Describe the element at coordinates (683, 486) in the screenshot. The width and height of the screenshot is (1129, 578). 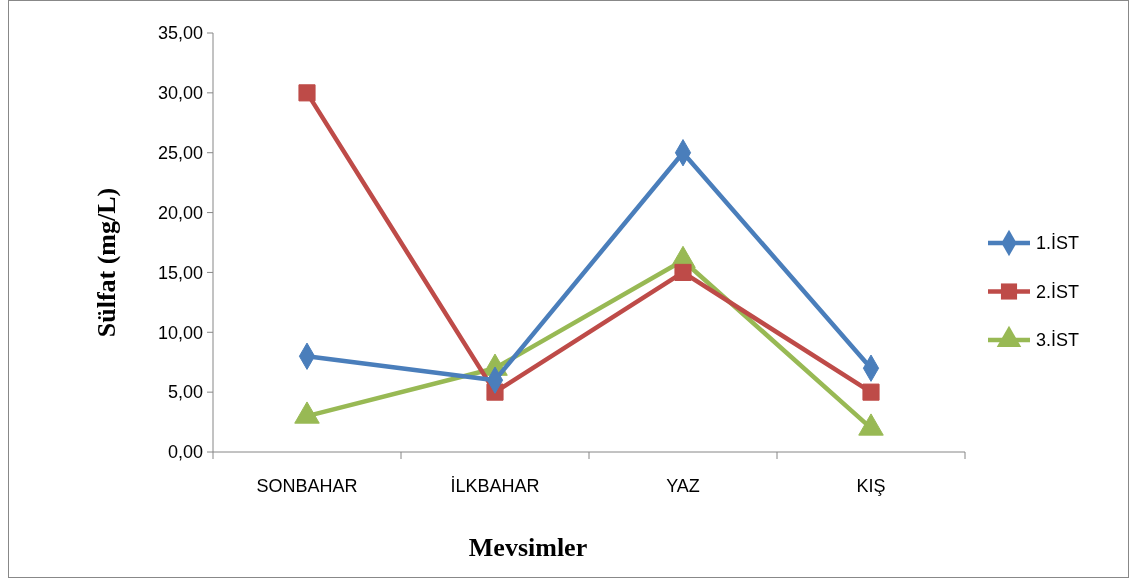
I see `x-tick-label: YAZ` at that location.